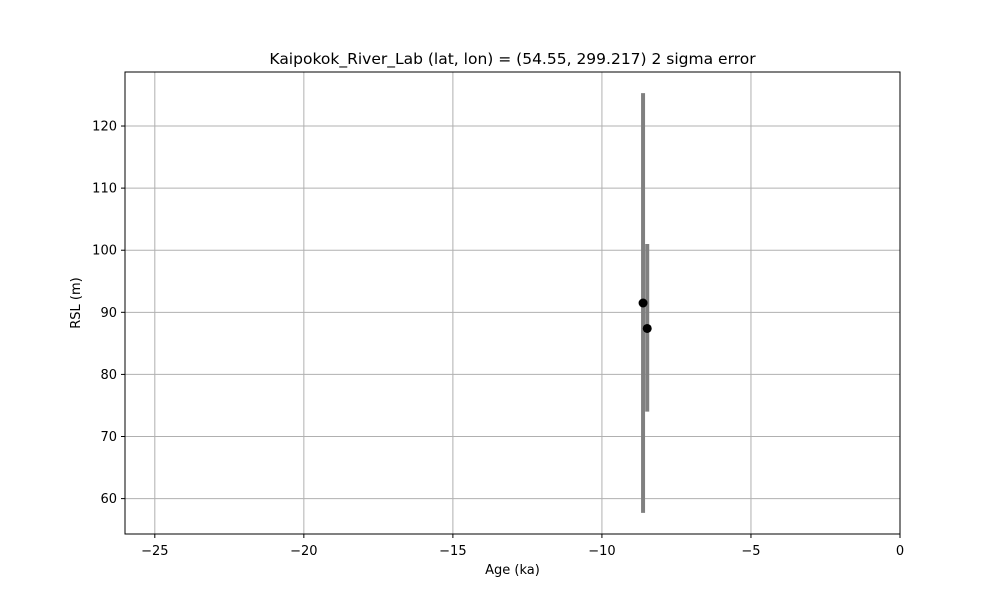 The image size is (1000, 600). I want to click on y-tick-label: 80, so click(108, 375).